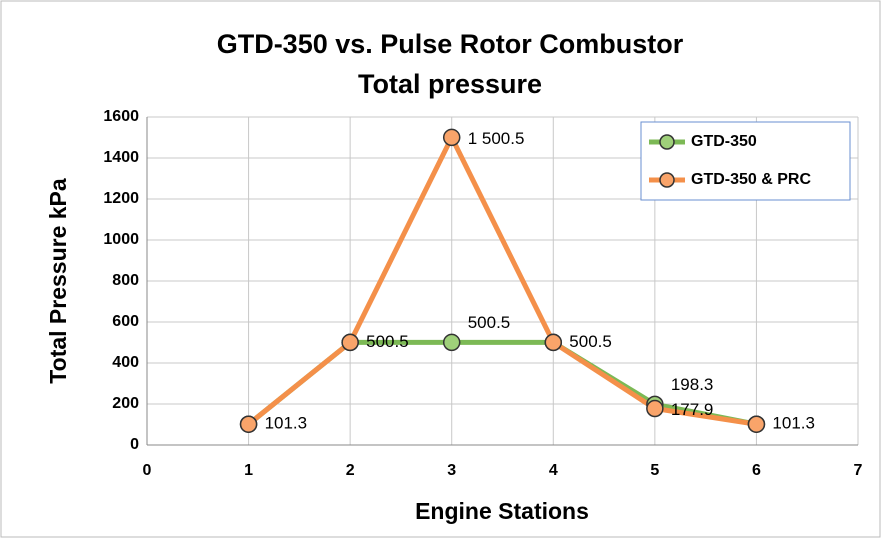  What do you see at coordinates (751, 179) in the screenshot?
I see `legend-label: GTD-350 & PRC` at bounding box center [751, 179].